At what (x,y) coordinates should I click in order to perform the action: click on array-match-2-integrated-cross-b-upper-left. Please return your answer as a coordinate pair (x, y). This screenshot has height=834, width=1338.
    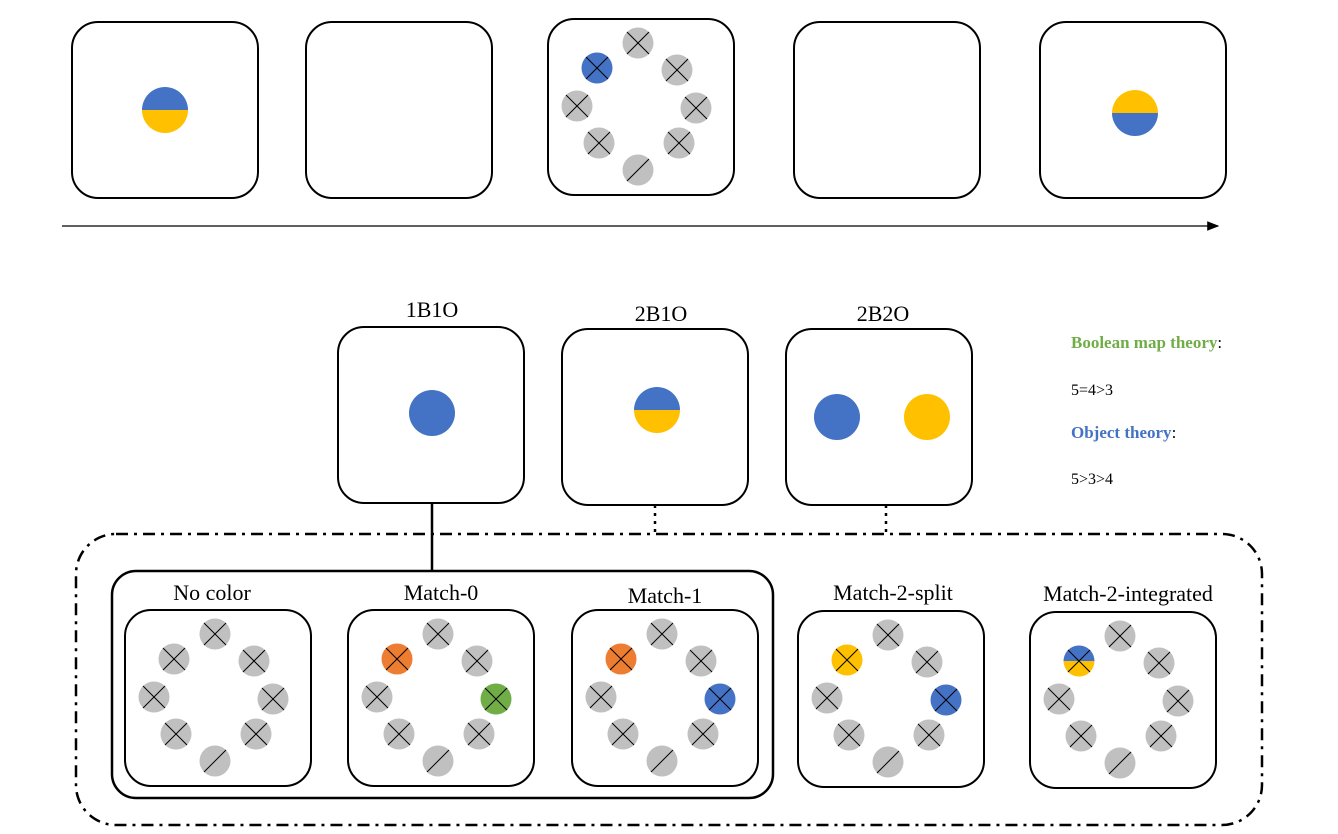
    Looking at the image, I should click on (1079, 661).